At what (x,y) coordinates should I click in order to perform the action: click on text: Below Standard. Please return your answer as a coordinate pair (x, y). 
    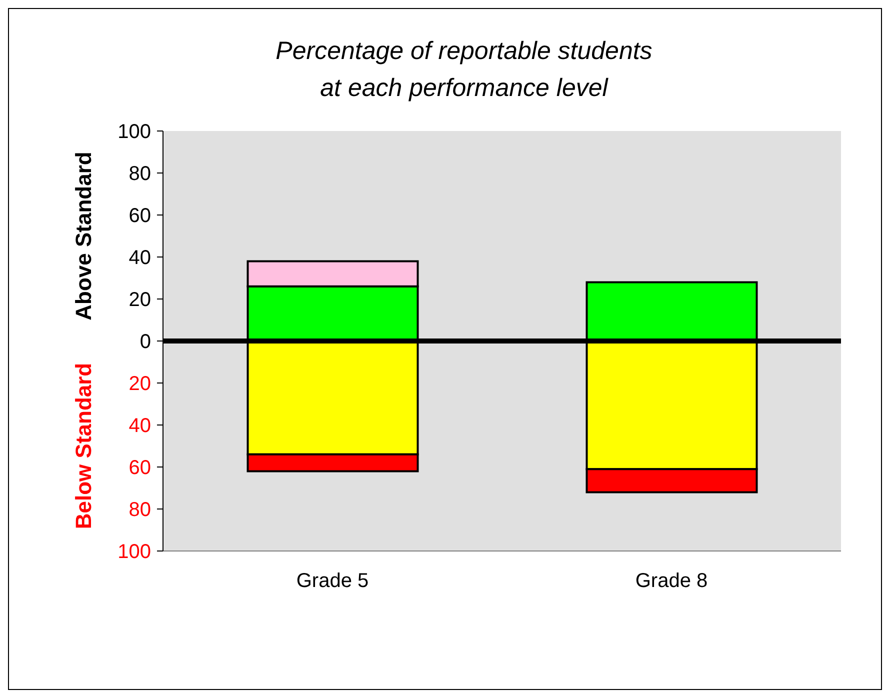
    Looking at the image, I should click on (83, 446).